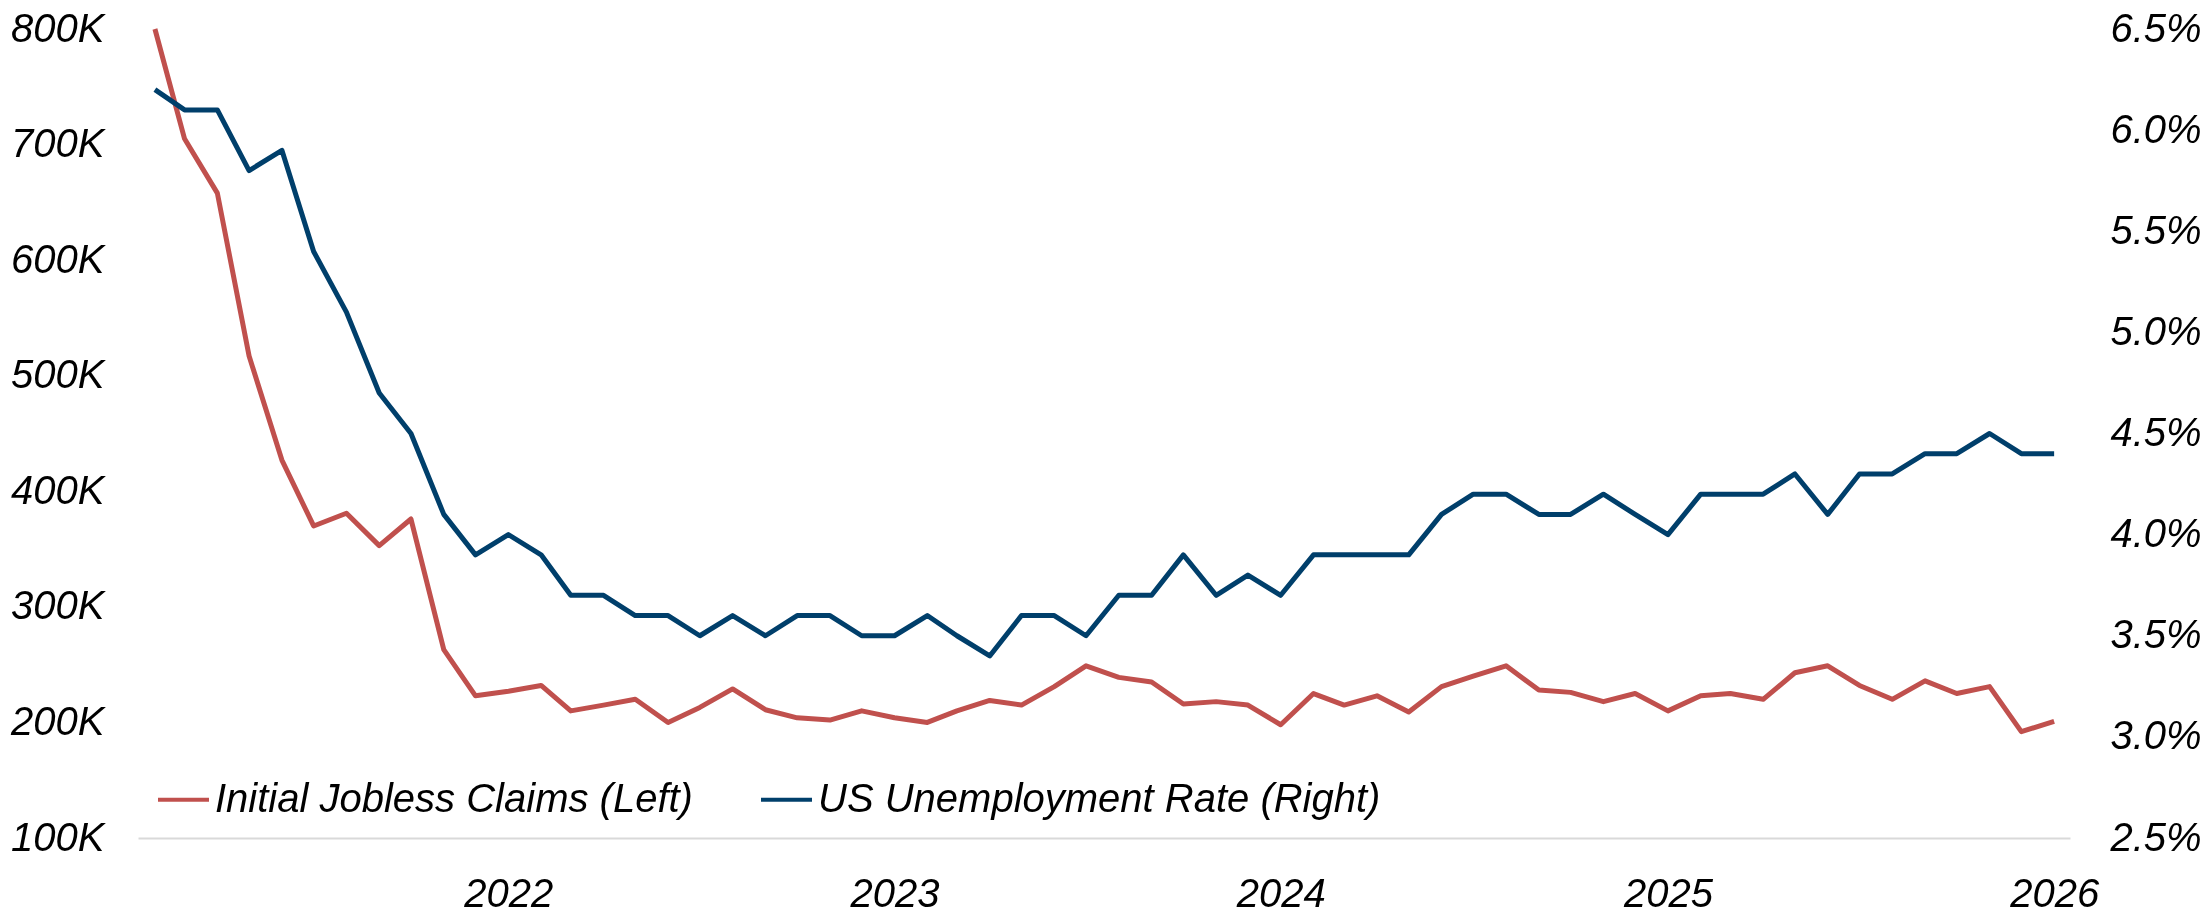 The height and width of the screenshot is (923, 2210). What do you see at coordinates (59, 27) in the screenshot?
I see `y-tick-label: 800K` at bounding box center [59, 27].